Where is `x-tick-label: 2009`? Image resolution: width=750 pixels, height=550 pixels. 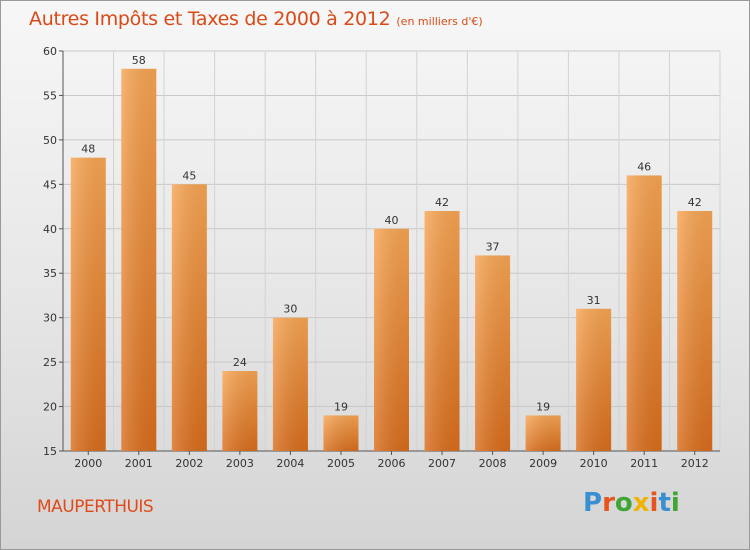 x-tick-label: 2009 is located at coordinates (543, 463).